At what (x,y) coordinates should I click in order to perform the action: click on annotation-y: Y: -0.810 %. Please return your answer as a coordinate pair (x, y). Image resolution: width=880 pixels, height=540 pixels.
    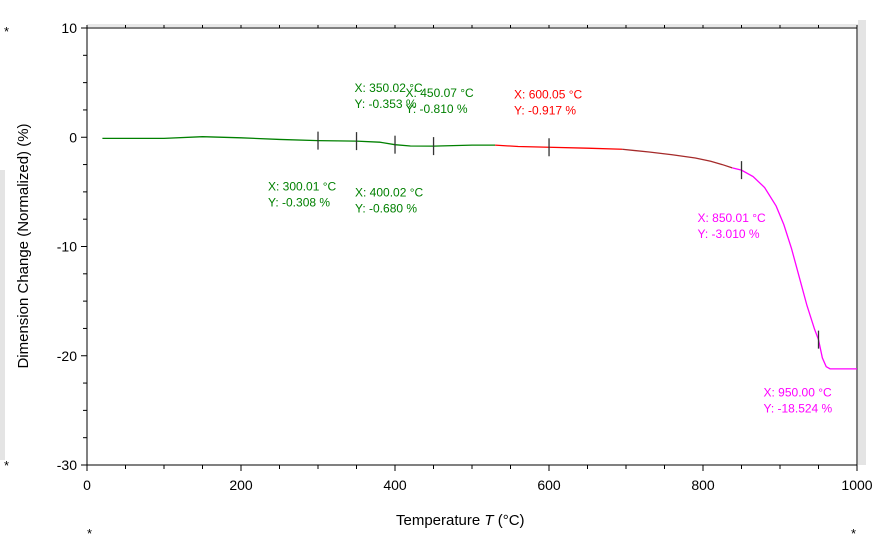
    Looking at the image, I should click on (437, 109).